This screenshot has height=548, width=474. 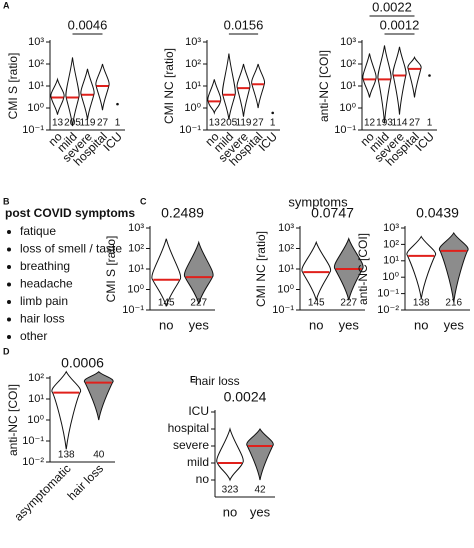 I want to click on p-value: 0.0439, so click(x=437, y=213).